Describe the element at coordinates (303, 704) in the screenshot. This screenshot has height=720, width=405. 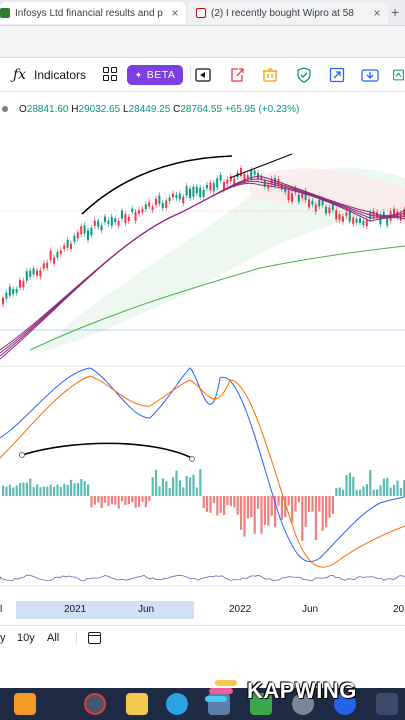
I see `settings-icon` at that location.